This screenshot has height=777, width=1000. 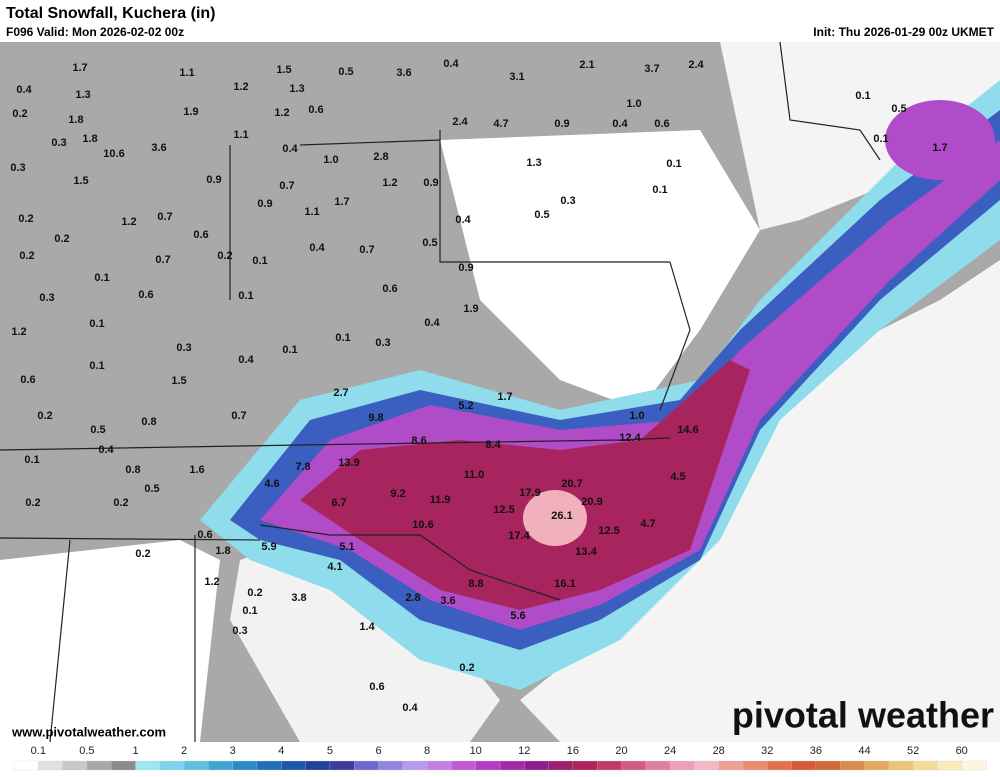 I want to click on snow-amount: 1.0, so click(x=330, y=160).